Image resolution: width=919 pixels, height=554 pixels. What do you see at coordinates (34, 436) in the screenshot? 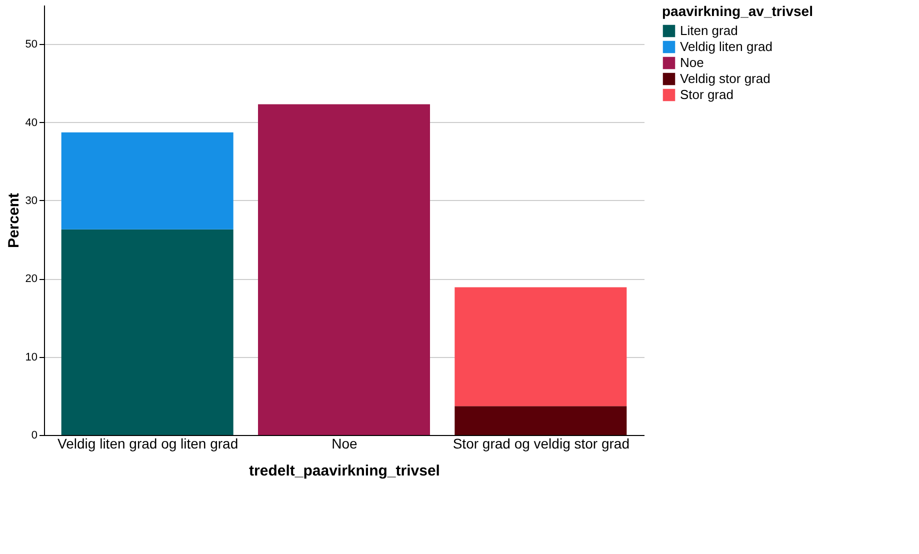
I see `y-tick-label: 0` at bounding box center [34, 436].